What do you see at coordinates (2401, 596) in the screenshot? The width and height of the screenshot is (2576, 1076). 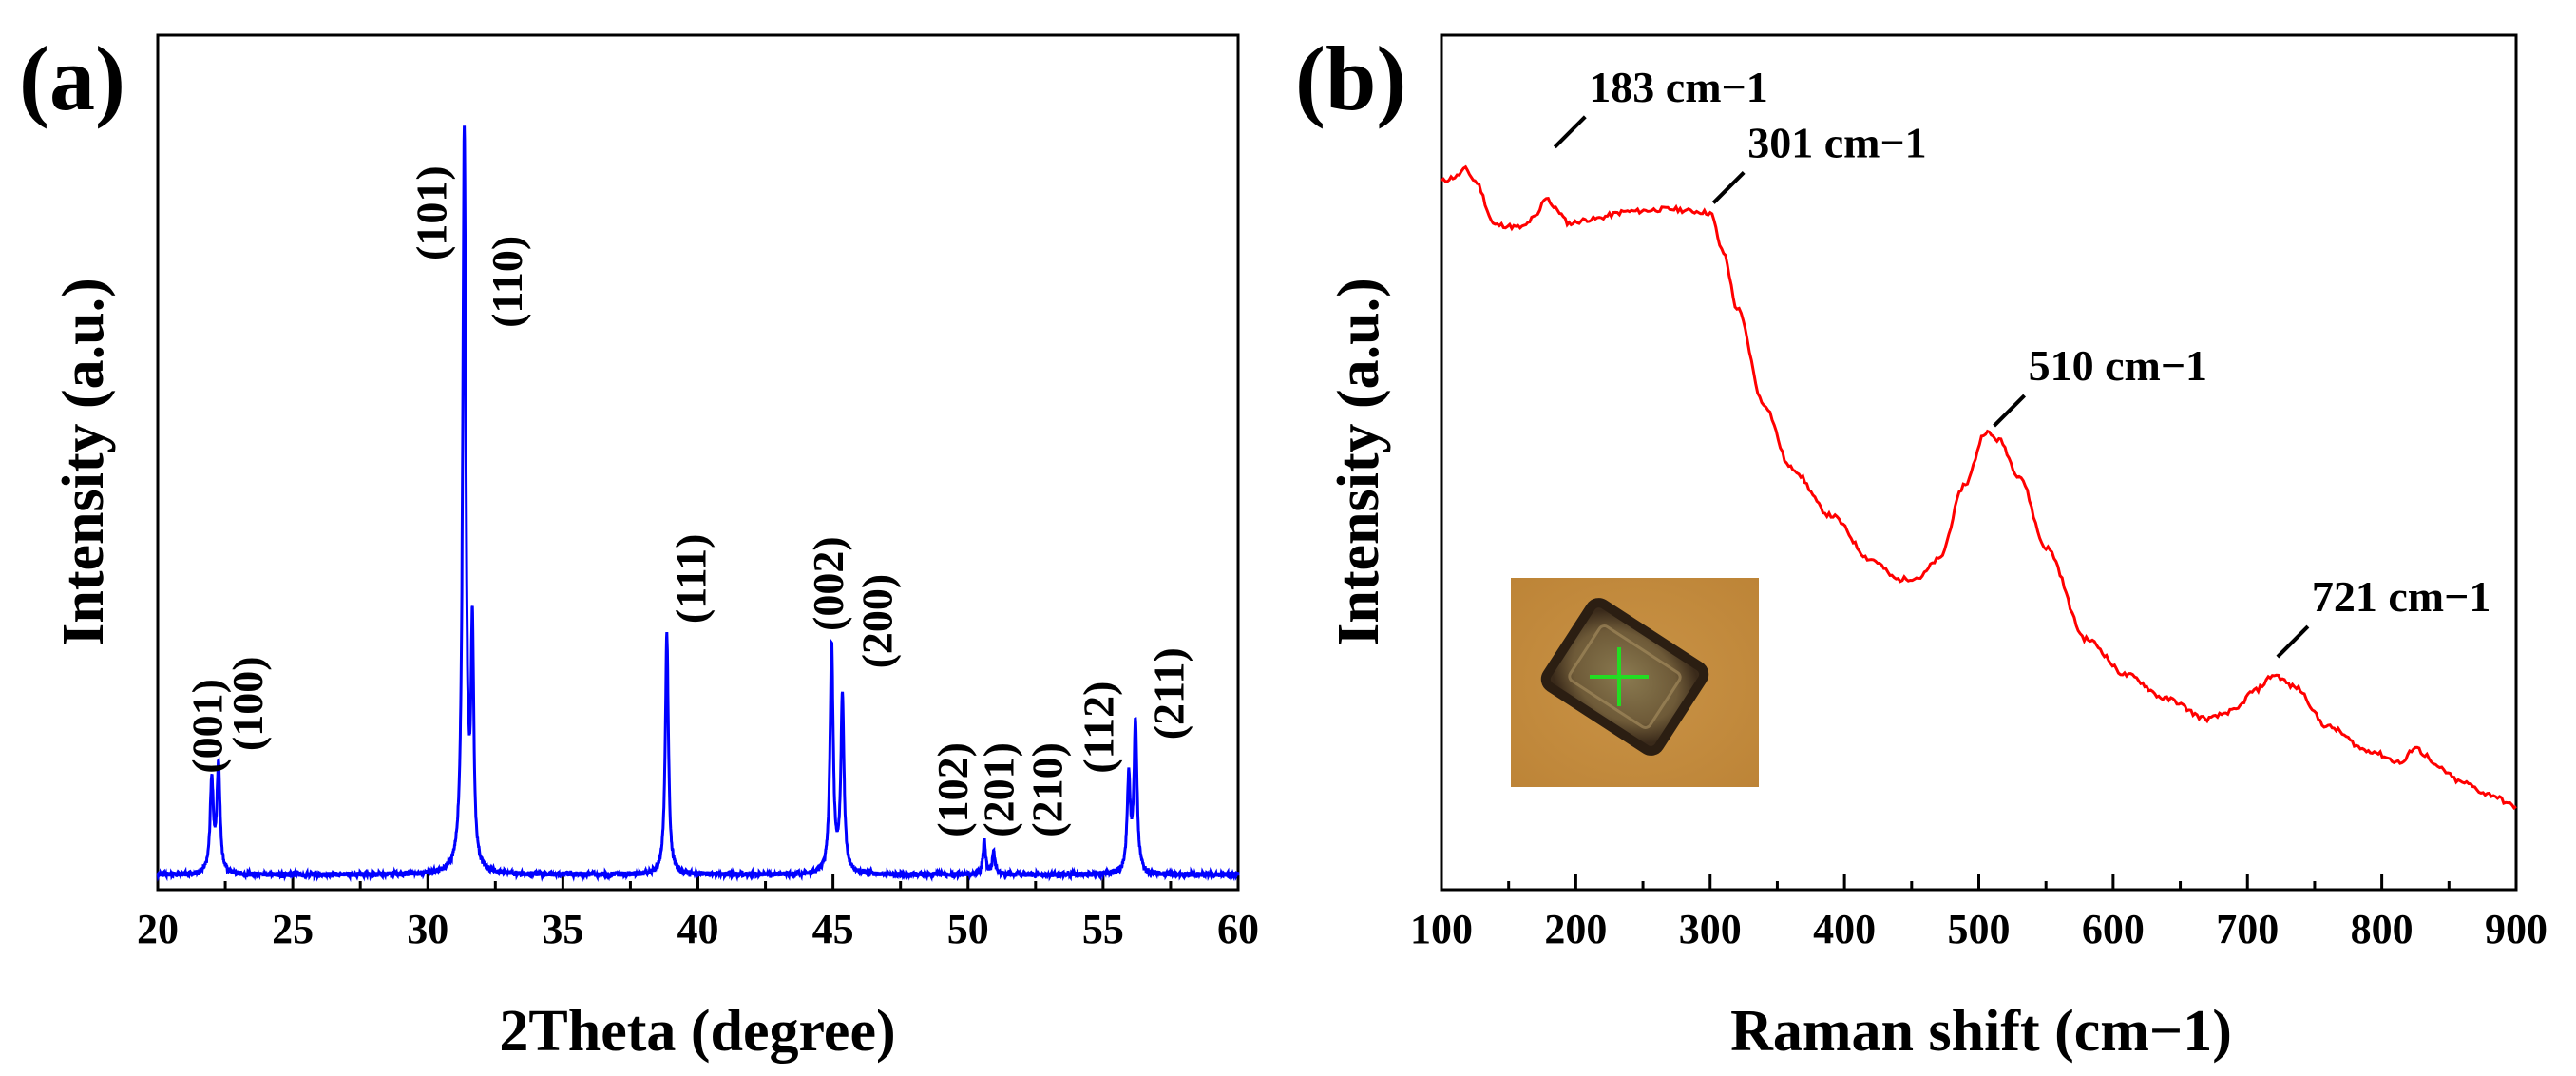 I see `peak-label: 721 cm−1` at bounding box center [2401, 596].